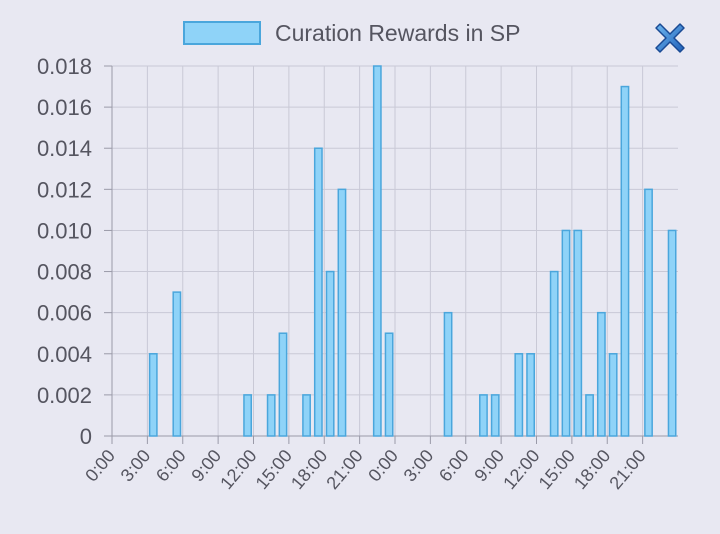  Describe the element at coordinates (64, 189) in the screenshot. I see `y-tick-label: 0.012` at that location.